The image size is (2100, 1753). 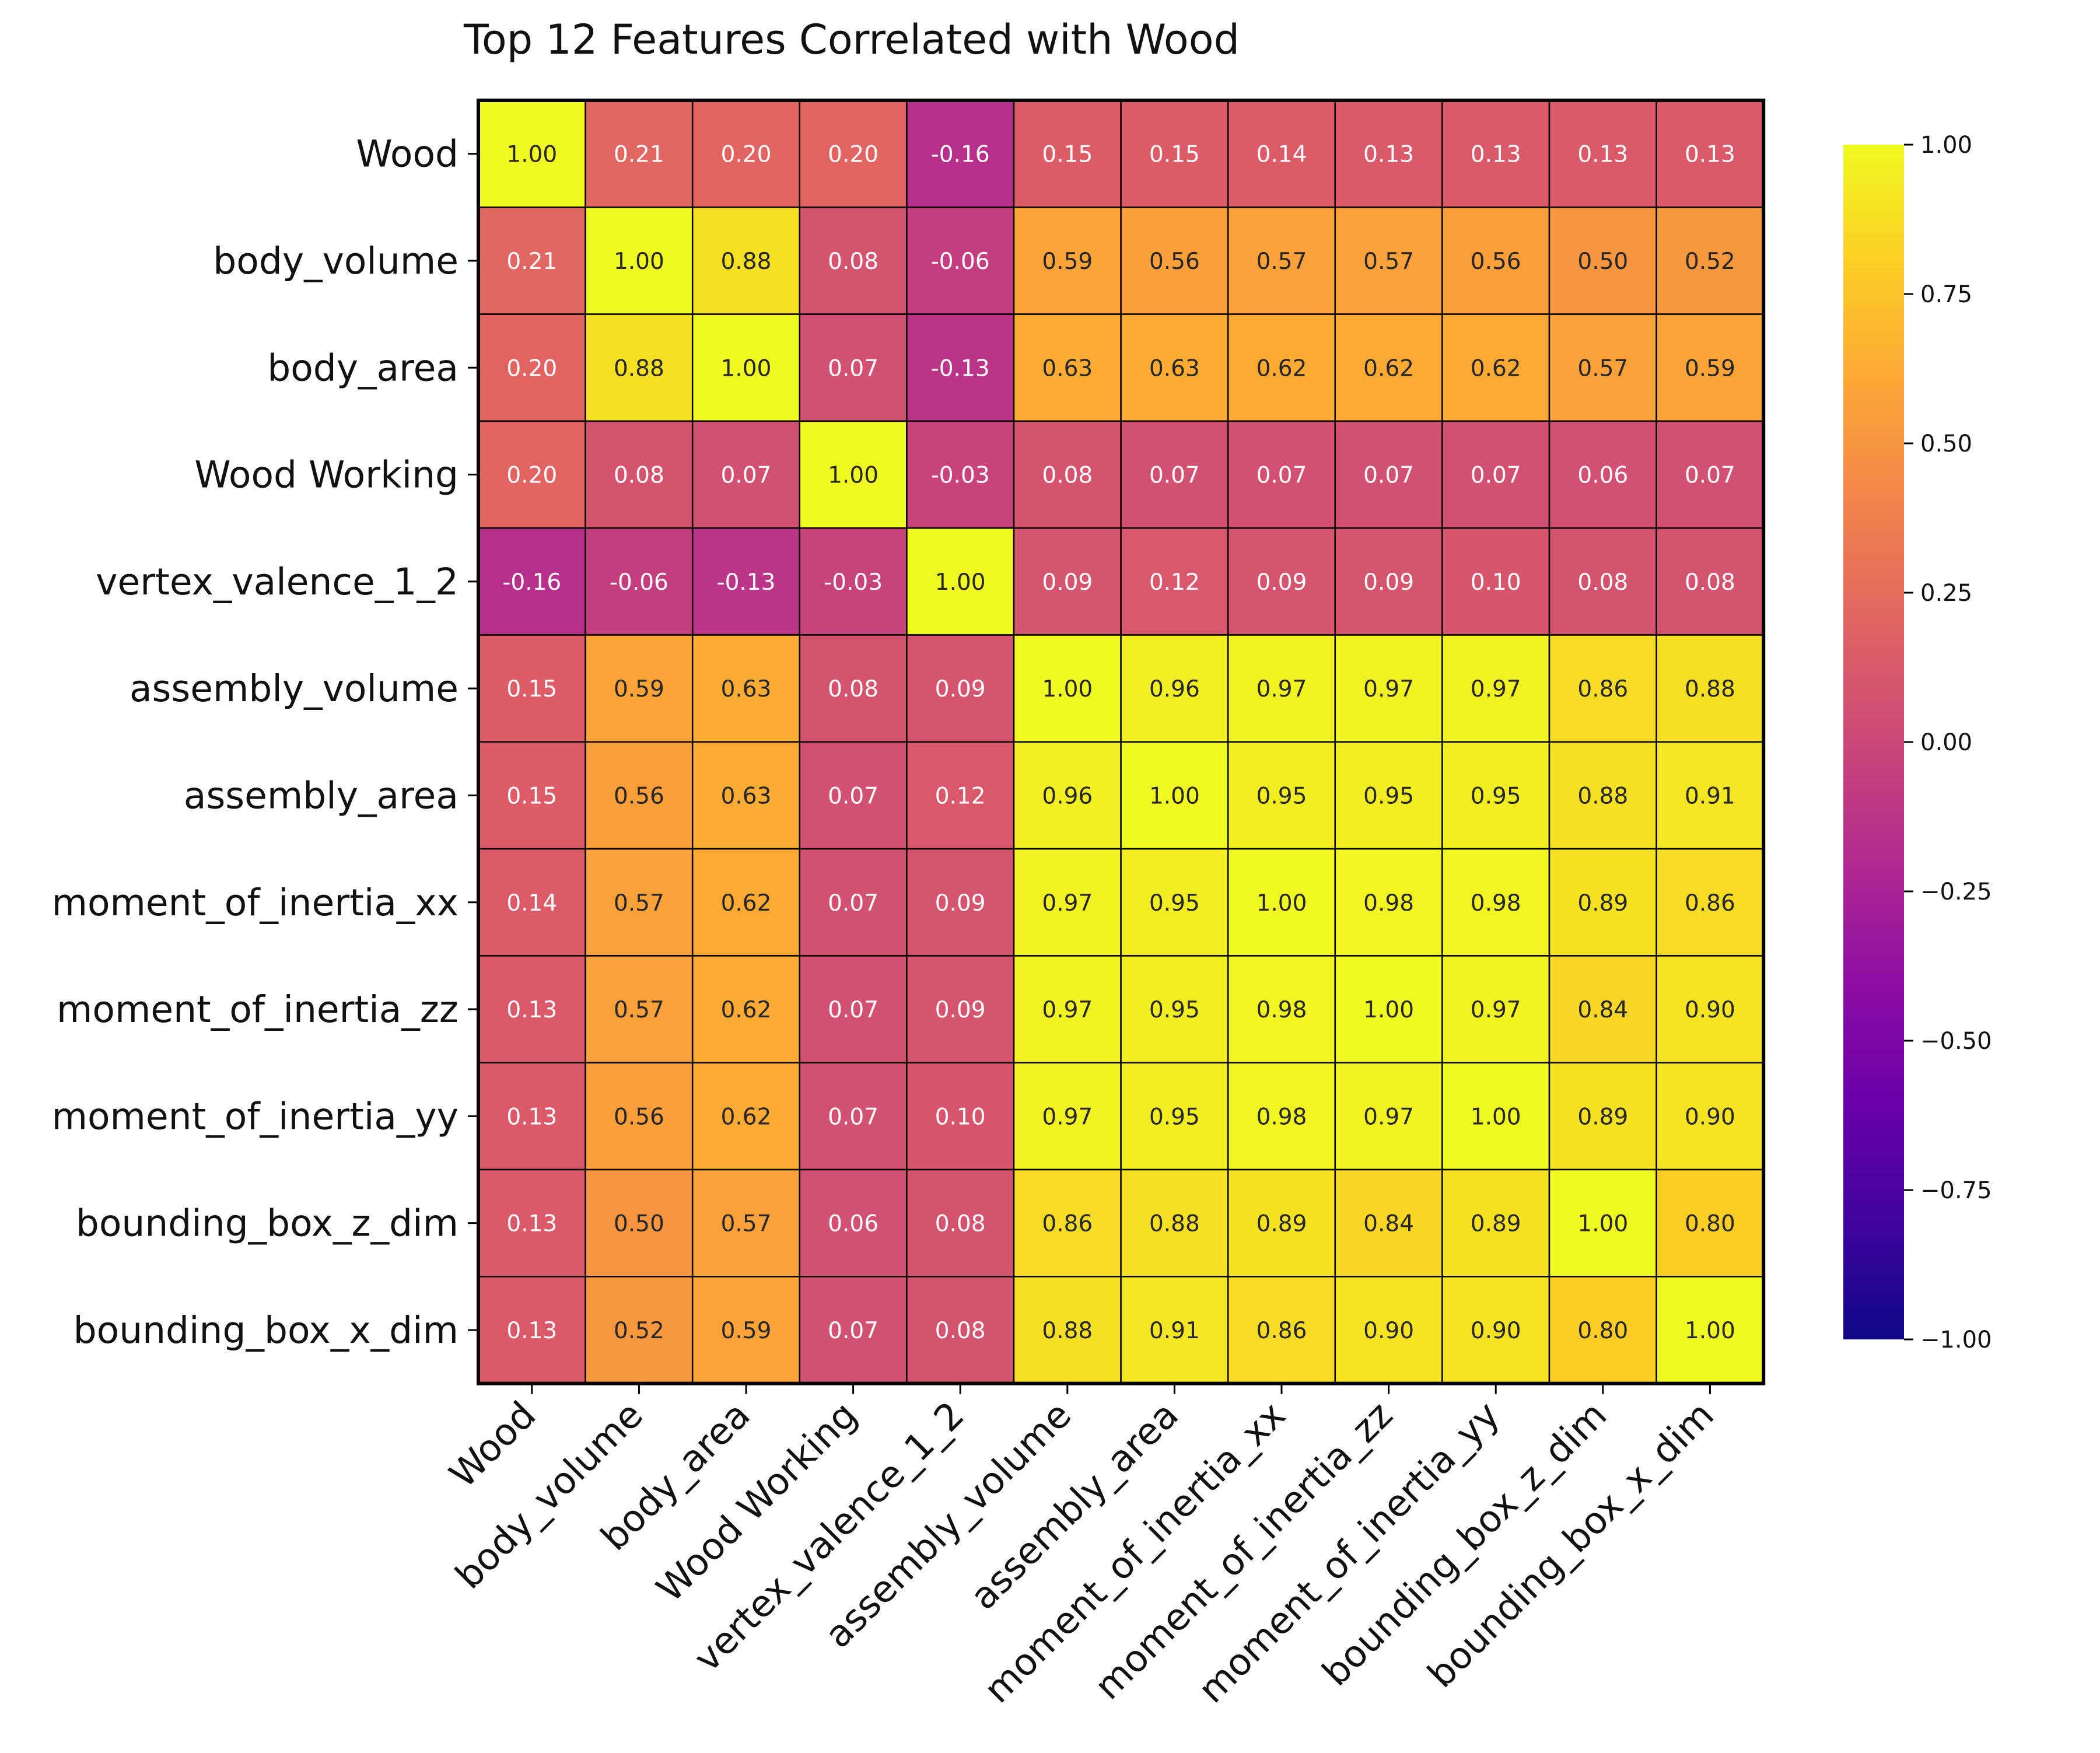 I want to click on cell-value-label: 0.90, so click(x=1710, y=1010).